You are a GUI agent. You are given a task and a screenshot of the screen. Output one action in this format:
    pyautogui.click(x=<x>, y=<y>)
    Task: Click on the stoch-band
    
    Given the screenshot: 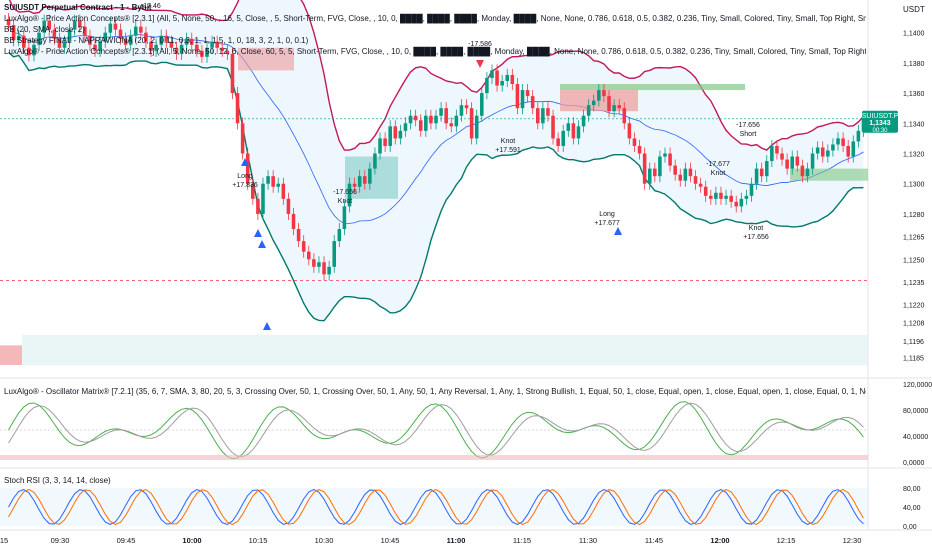 What is the action you would take?
    pyautogui.click(x=434, y=507)
    